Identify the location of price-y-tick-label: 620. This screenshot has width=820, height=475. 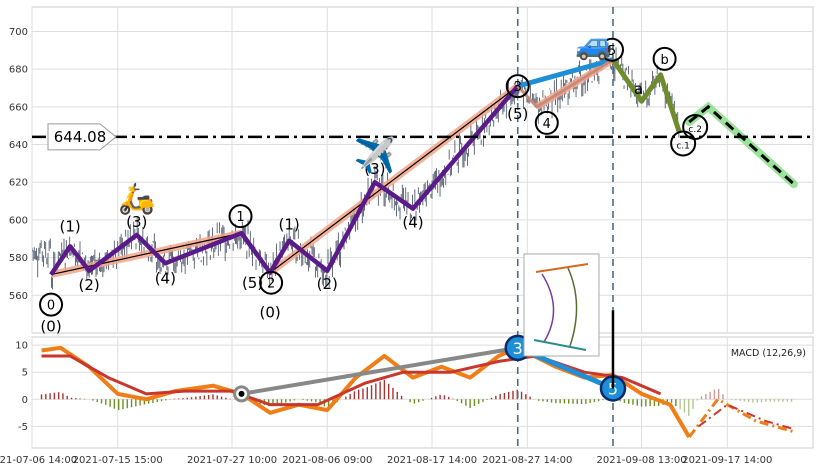
(18, 183).